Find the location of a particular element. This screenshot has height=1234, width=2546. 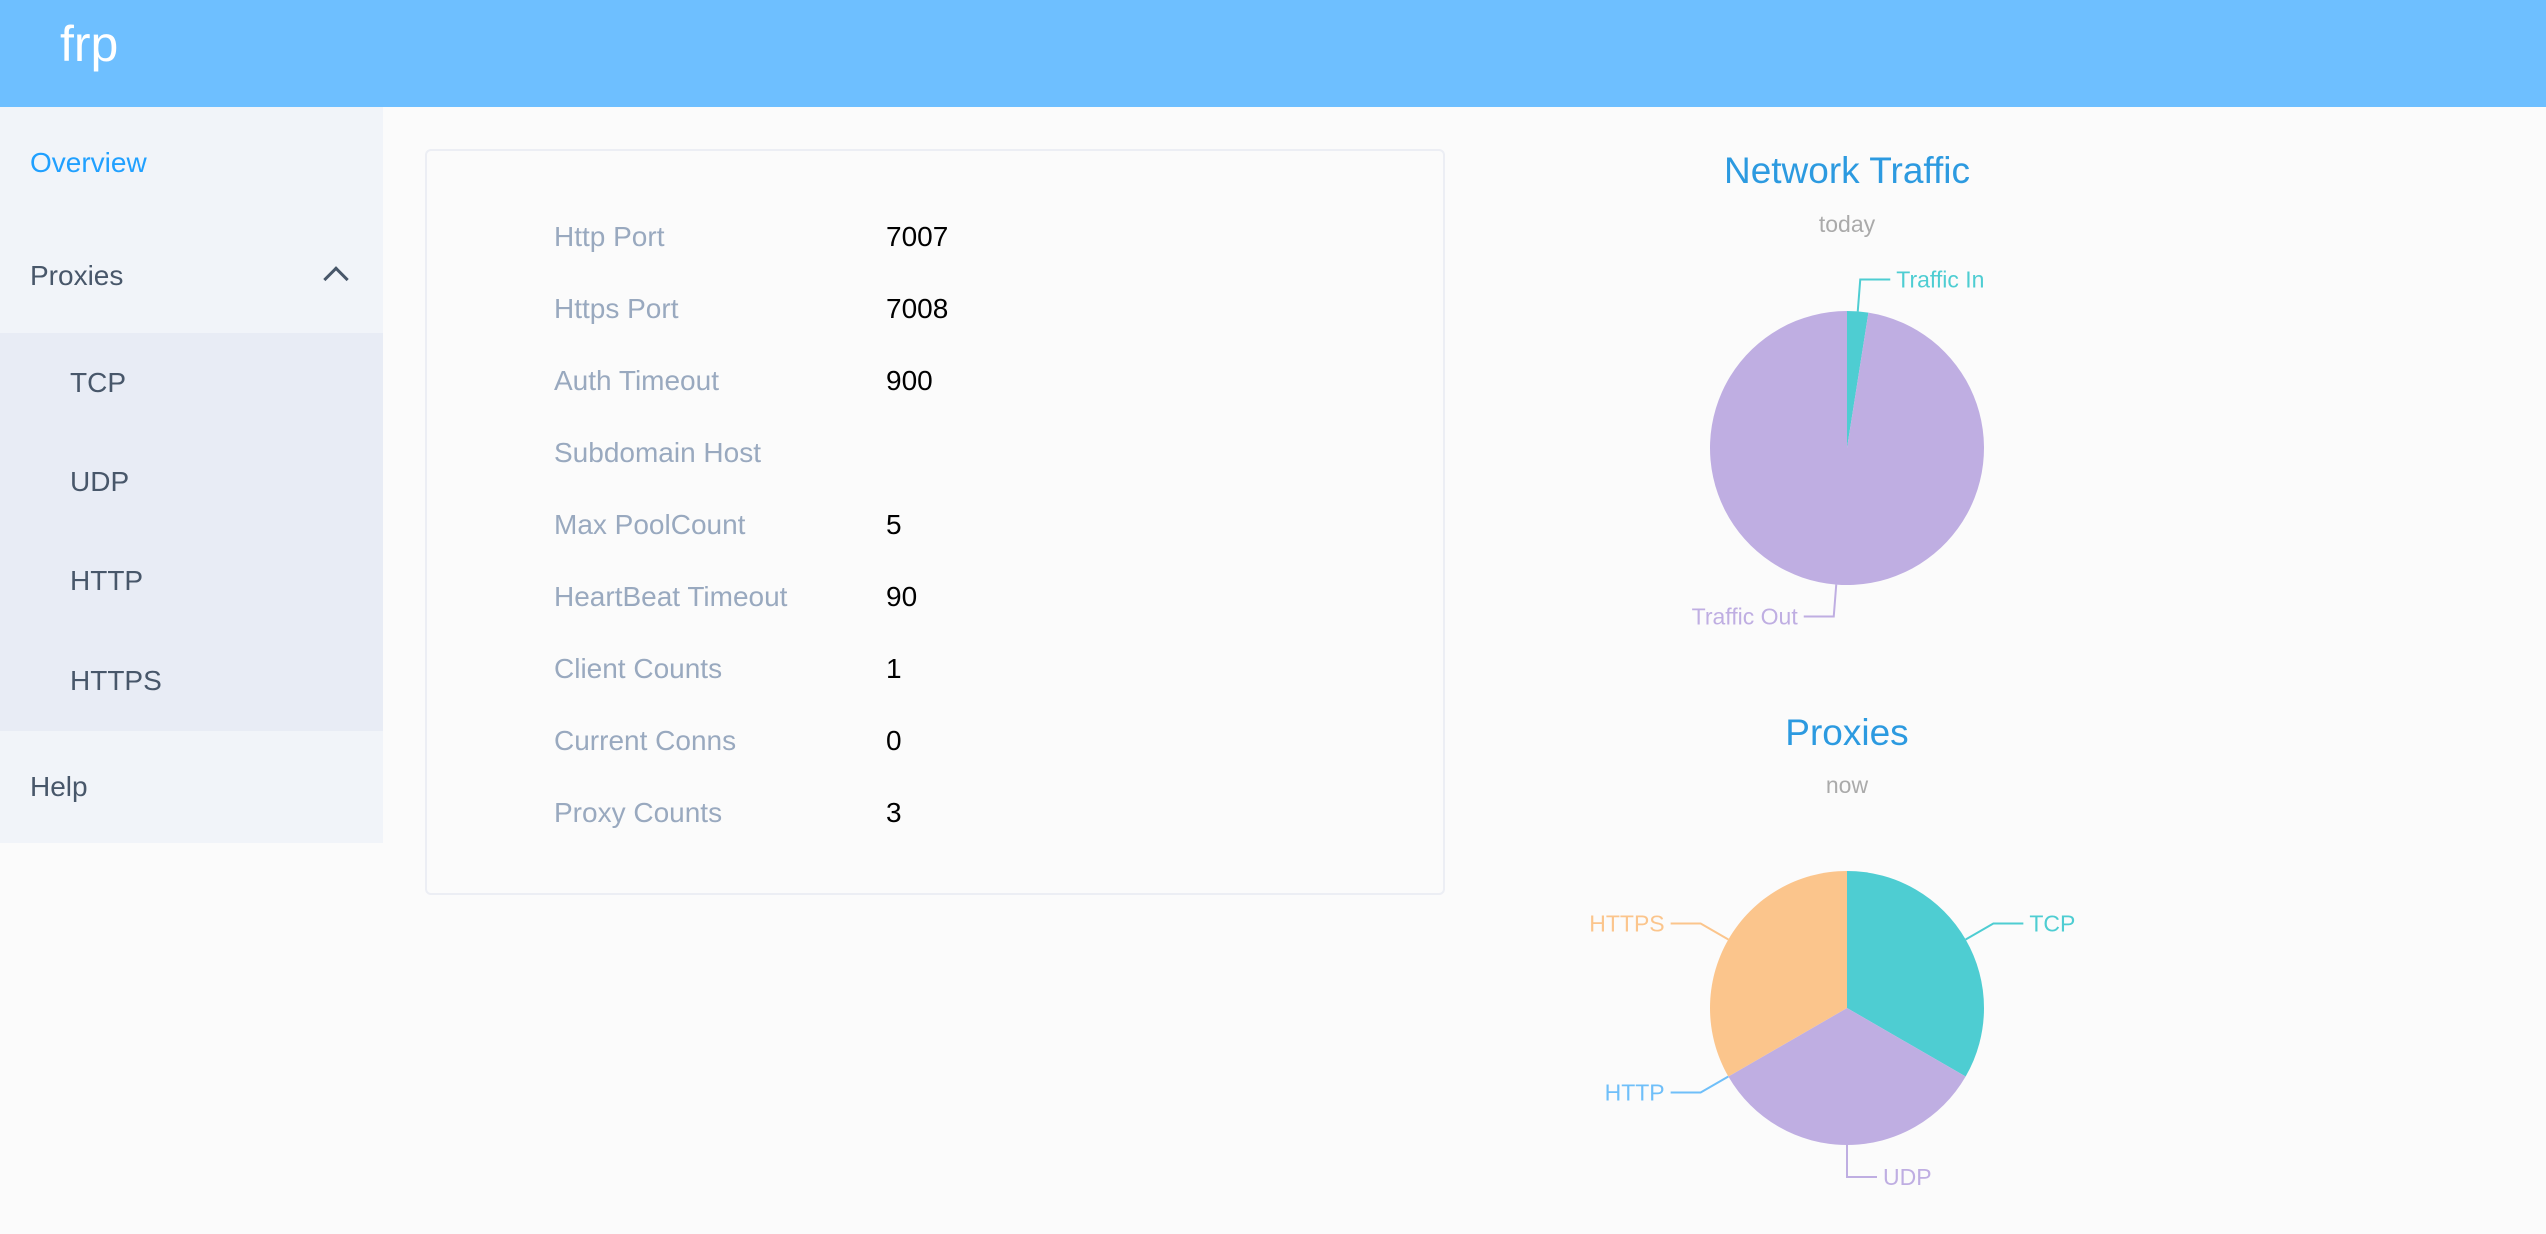

sidebar-item-udp: UDP is located at coordinates (100, 481).